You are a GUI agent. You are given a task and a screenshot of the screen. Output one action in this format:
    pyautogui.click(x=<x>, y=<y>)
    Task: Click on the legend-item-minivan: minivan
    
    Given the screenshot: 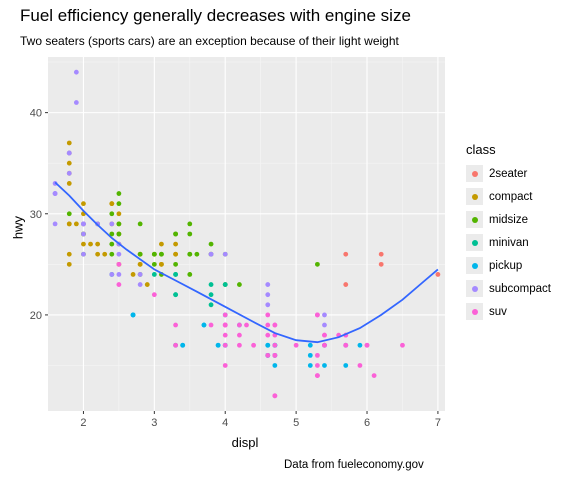 What is the action you would take?
    pyautogui.click(x=519, y=242)
    